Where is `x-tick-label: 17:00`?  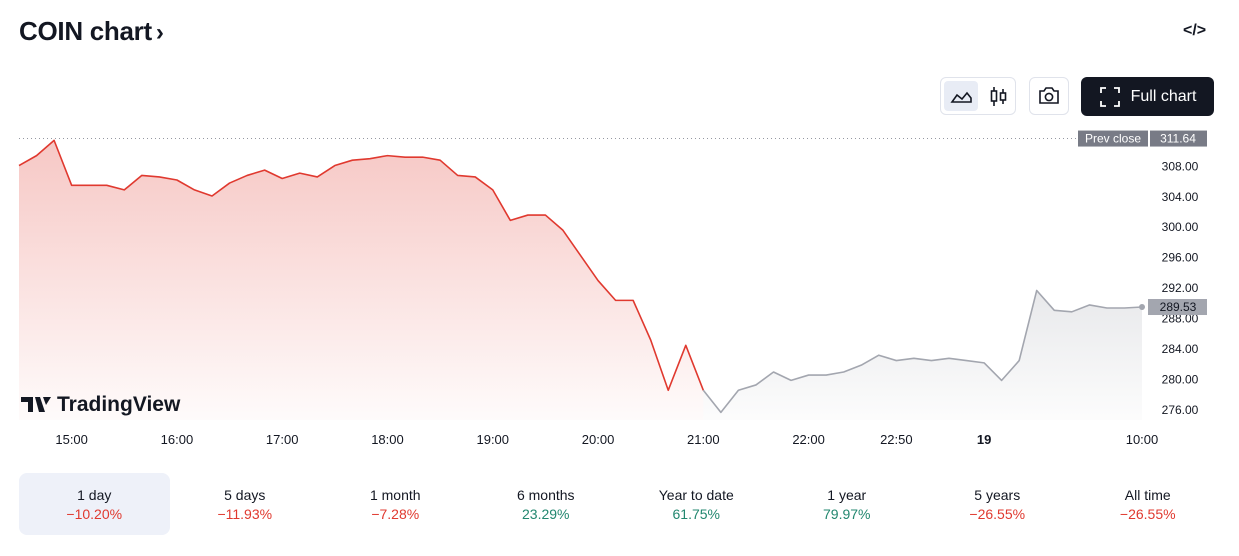 x-tick-label: 17:00 is located at coordinates (282, 439).